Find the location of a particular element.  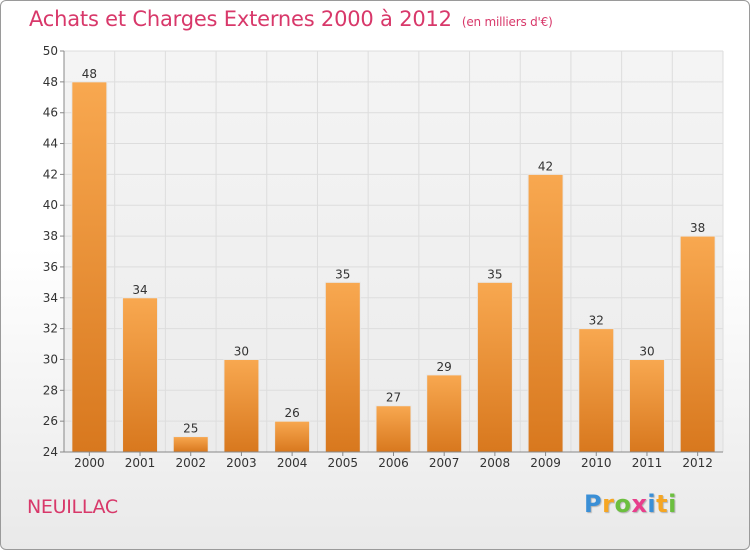

y-tick-label: 38 is located at coordinates (50, 236).